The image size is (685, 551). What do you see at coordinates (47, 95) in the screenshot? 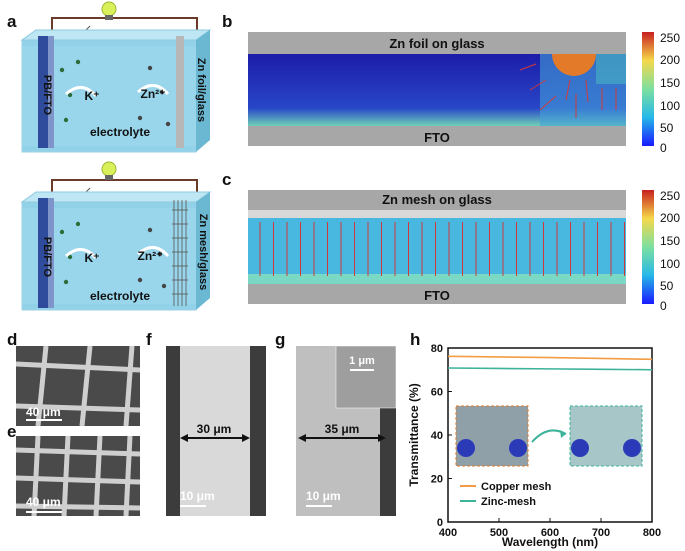
I see `anode-label: PB/FTO` at bounding box center [47, 95].